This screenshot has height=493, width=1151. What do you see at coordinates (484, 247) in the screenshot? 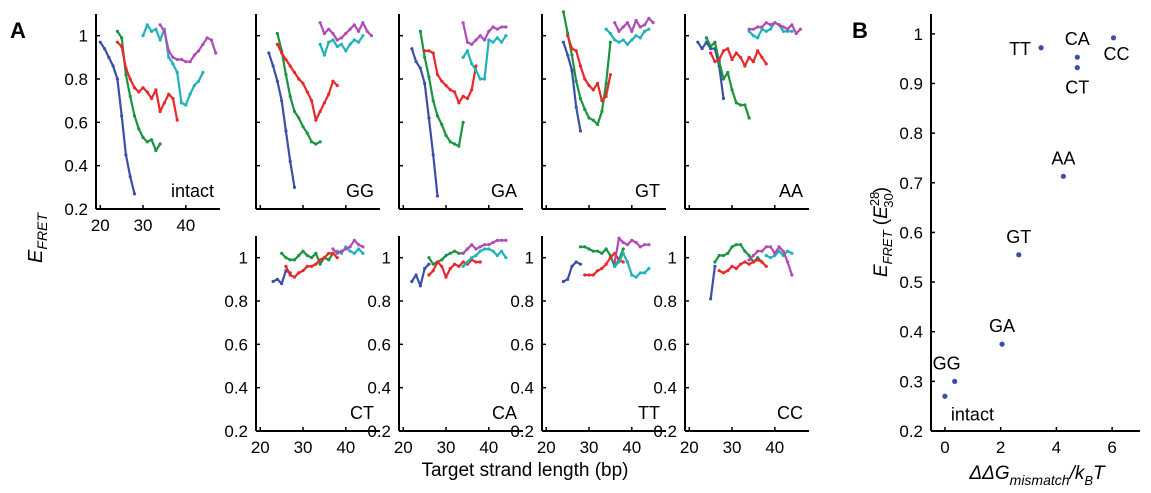
I see `series-line-magenta` at bounding box center [484, 247].